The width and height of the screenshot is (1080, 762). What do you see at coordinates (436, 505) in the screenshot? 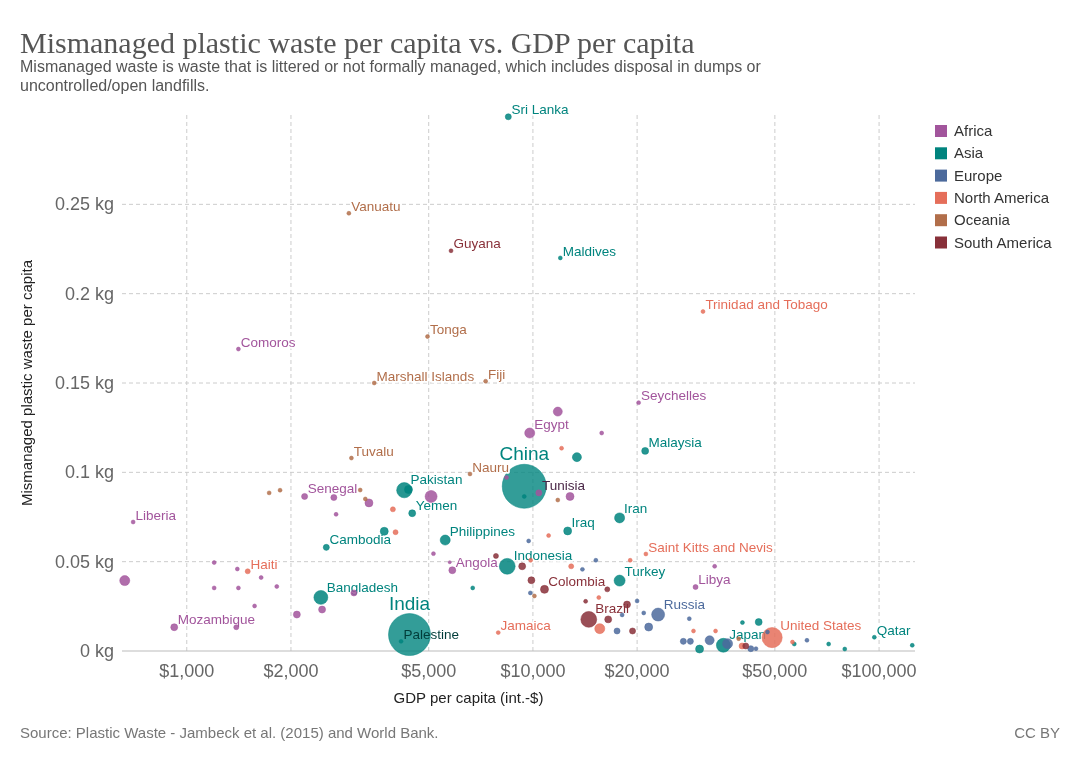
I see `annotation: Yemen` at bounding box center [436, 505].